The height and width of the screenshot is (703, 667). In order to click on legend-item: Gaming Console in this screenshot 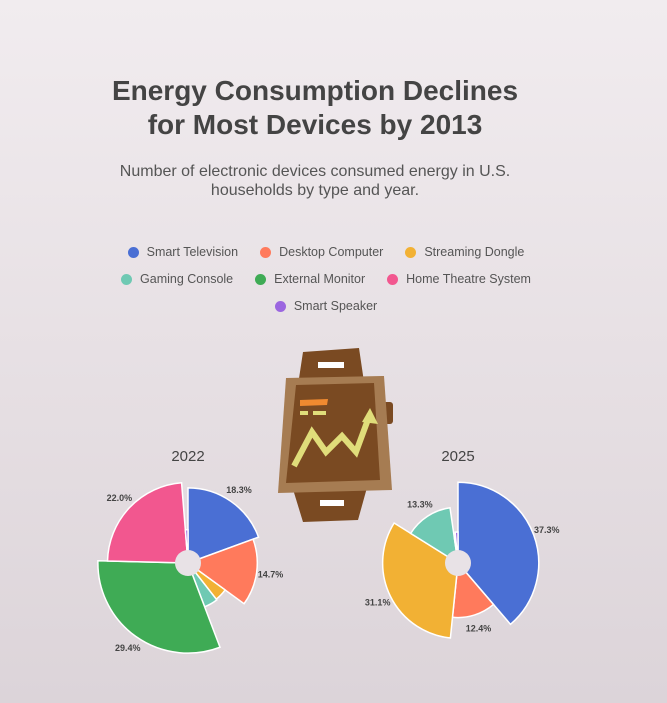, I will do `click(177, 279)`.